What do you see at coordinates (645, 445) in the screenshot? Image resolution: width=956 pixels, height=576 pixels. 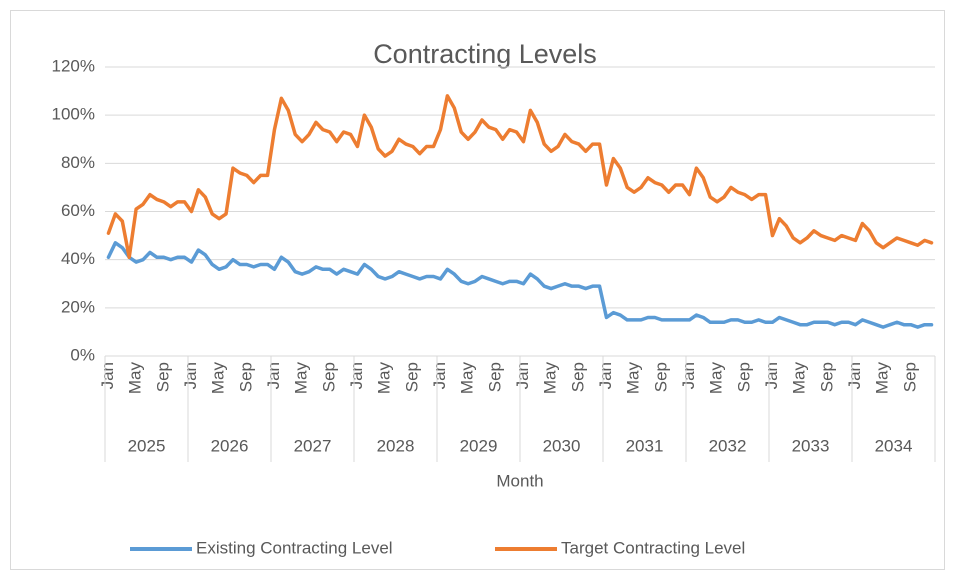 I see `x-group-label: 2031` at bounding box center [645, 445].